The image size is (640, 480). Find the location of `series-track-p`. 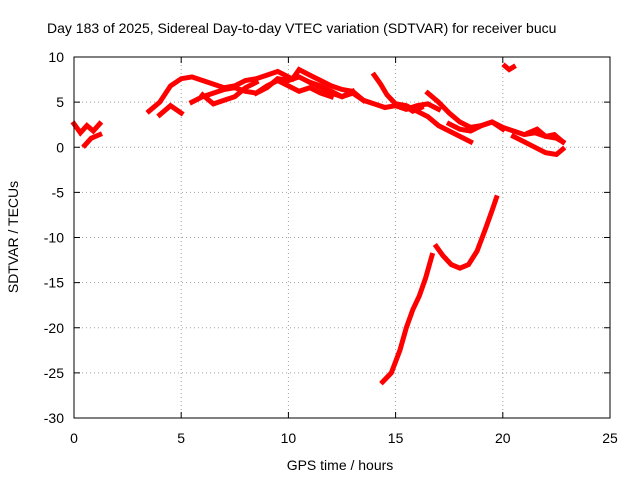

series-track-p is located at coordinates (509, 67).